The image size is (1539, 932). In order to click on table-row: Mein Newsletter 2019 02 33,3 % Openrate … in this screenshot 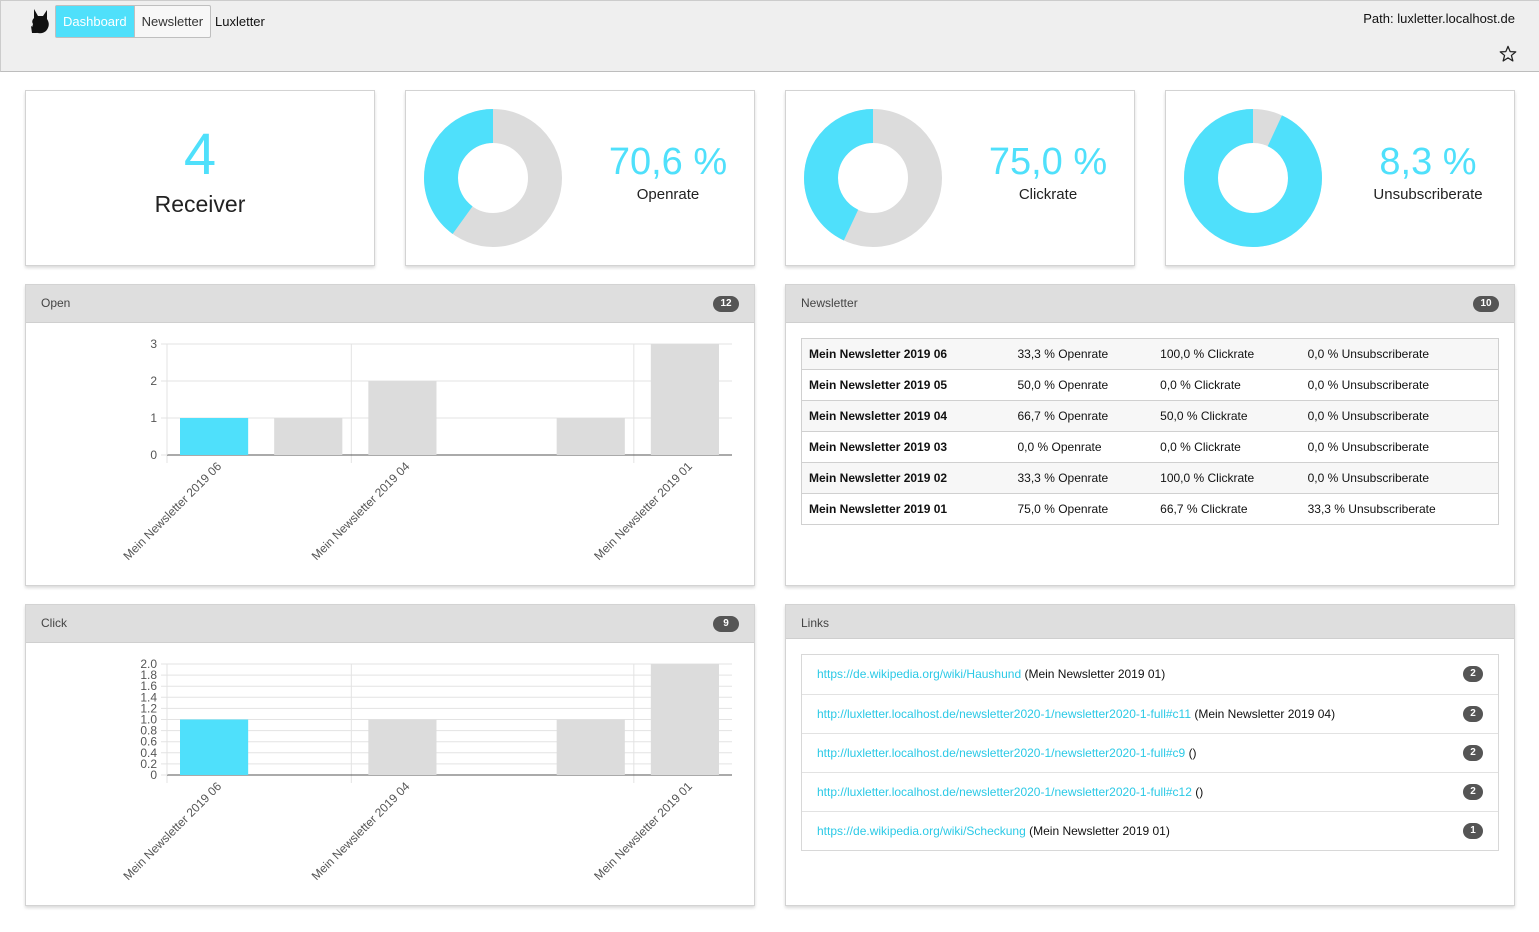, I will do `click(1150, 478)`.